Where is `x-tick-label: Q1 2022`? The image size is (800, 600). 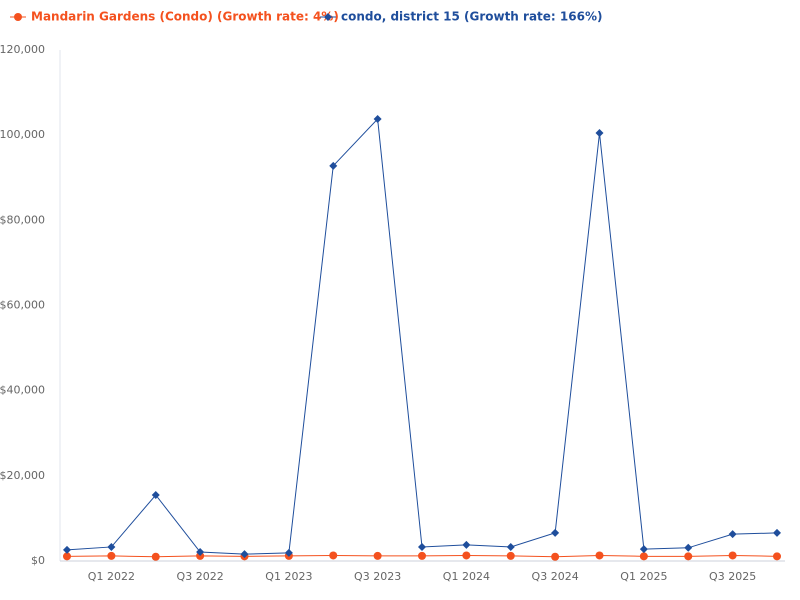
x-tick-label: Q1 2022 is located at coordinates (111, 576).